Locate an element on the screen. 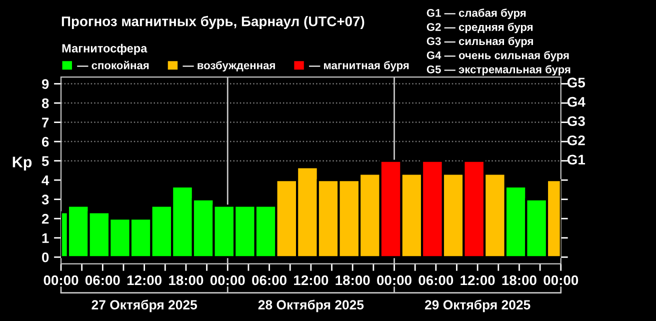  legend-label: — магнитная буря is located at coordinates (359, 66).